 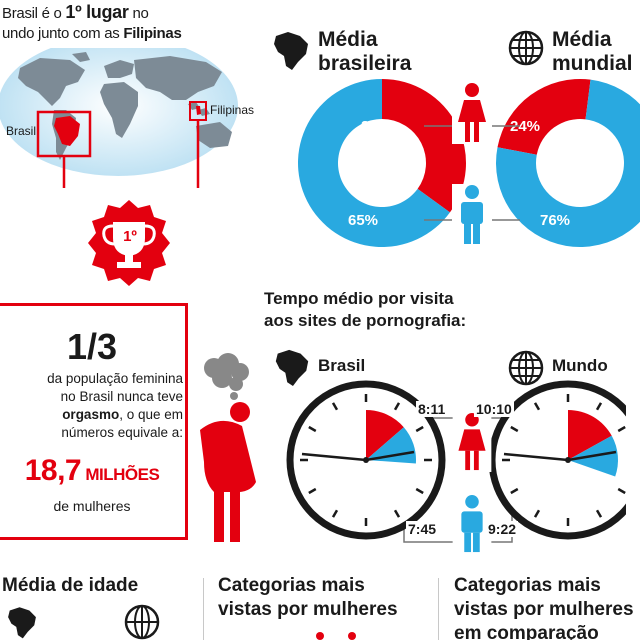 What do you see at coordinates (232, 110) in the screenshot?
I see `map-label-filipinas: Filipinas` at bounding box center [232, 110].